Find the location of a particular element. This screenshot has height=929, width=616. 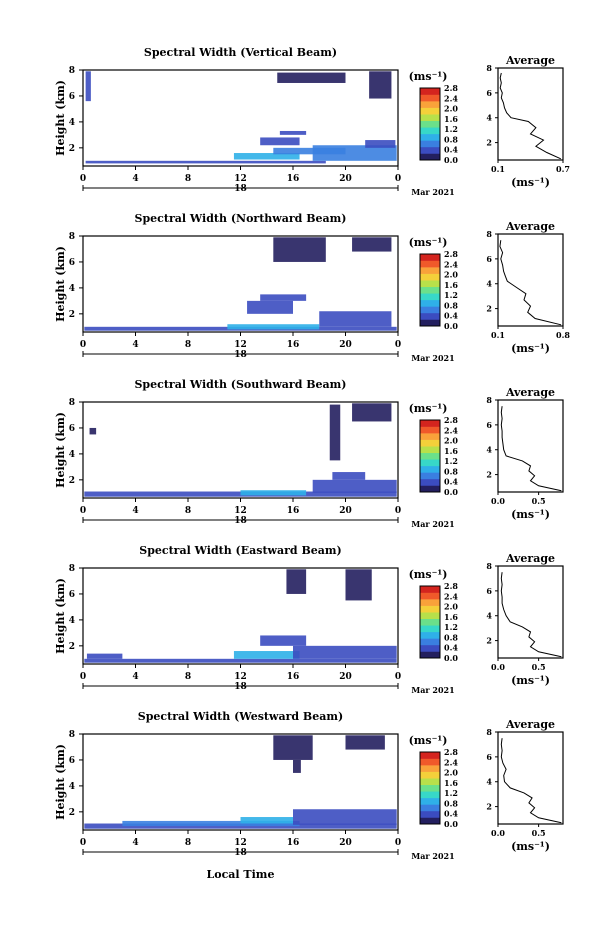

profile-x-tick-label: 0.1 is located at coordinates (498, 169).